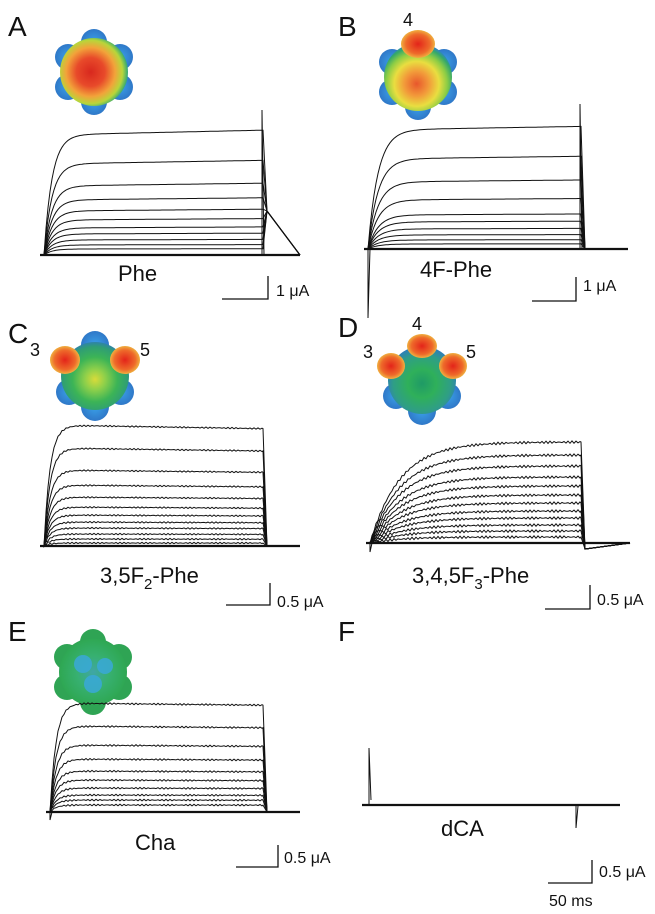  I want to click on panel-letter-c: C, so click(18, 333).